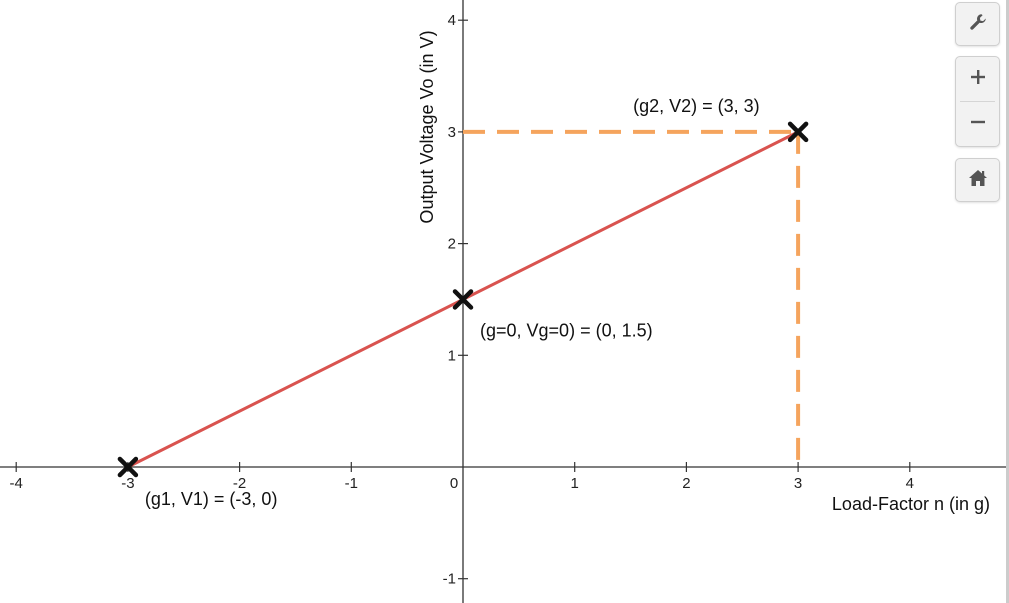  What do you see at coordinates (427, 126) in the screenshot?
I see `y-axis-title: Output Voltage Vo (in V)` at bounding box center [427, 126].